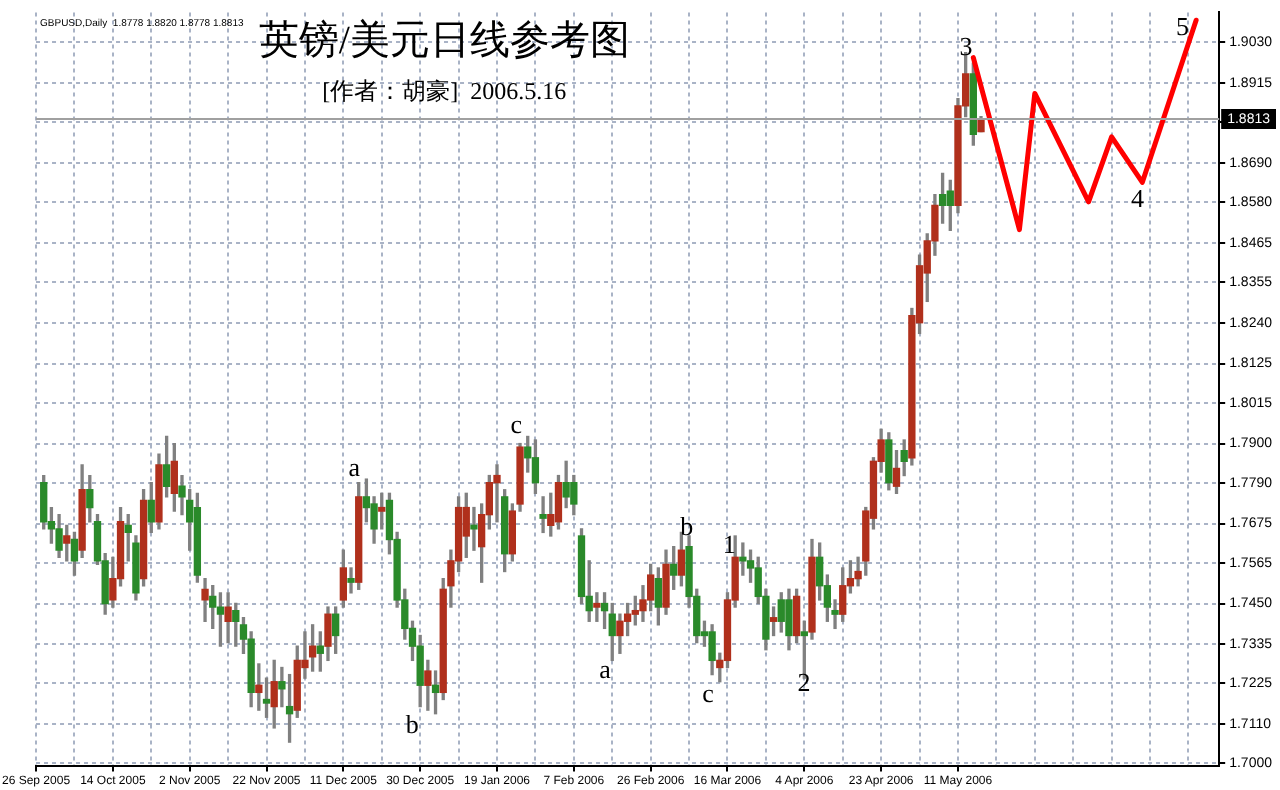 The height and width of the screenshot is (790, 1280). What do you see at coordinates (1138, 197) in the screenshot?
I see `annotation: 4` at bounding box center [1138, 197].